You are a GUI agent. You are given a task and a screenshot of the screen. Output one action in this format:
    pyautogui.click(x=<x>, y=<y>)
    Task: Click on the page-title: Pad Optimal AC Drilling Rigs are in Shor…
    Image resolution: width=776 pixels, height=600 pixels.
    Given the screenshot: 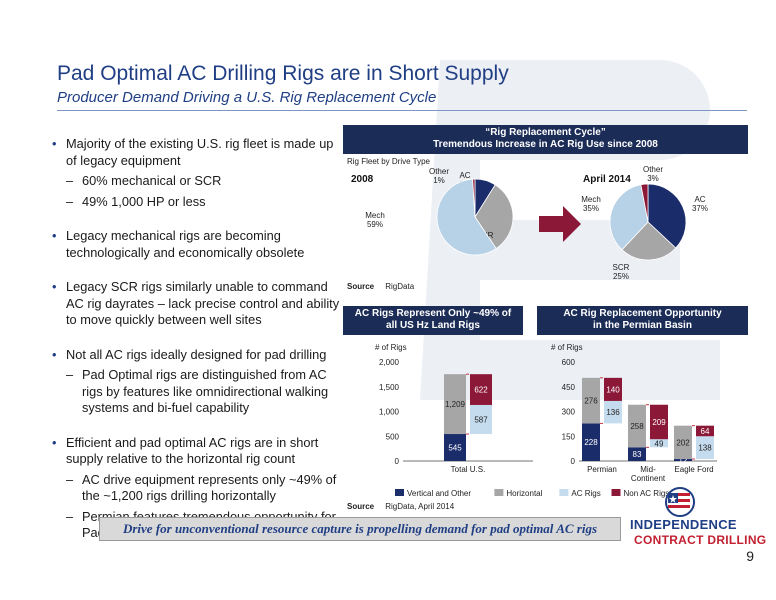 What is the action you would take?
    pyautogui.click(x=283, y=73)
    